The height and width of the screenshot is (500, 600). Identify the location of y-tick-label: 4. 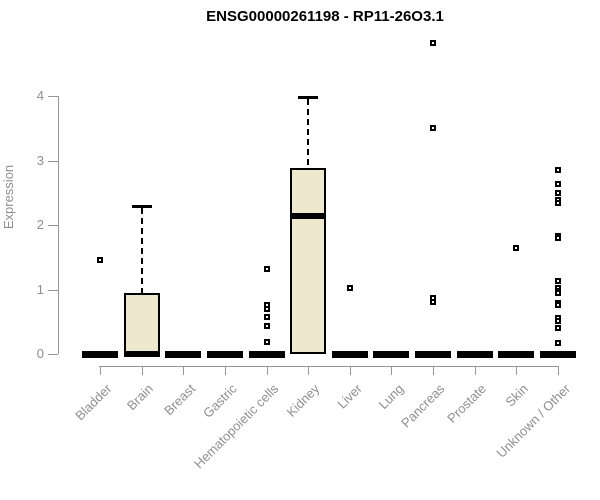
(40, 95).